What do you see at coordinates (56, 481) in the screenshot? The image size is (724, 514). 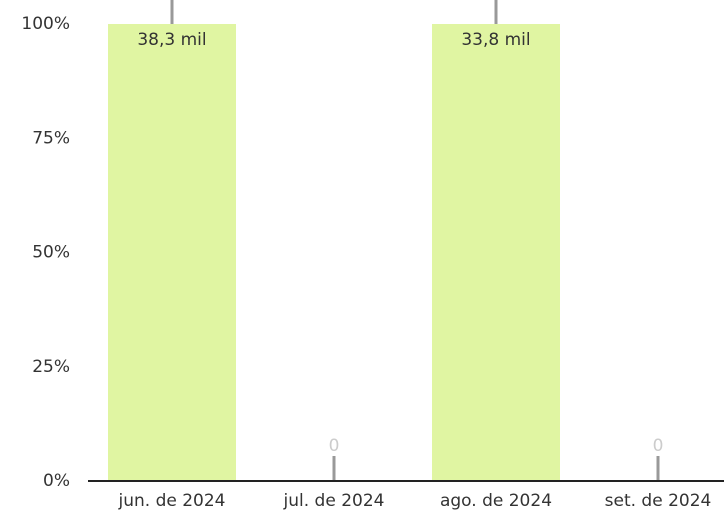 I see `y-tick-label: 0%` at bounding box center [56, 481].